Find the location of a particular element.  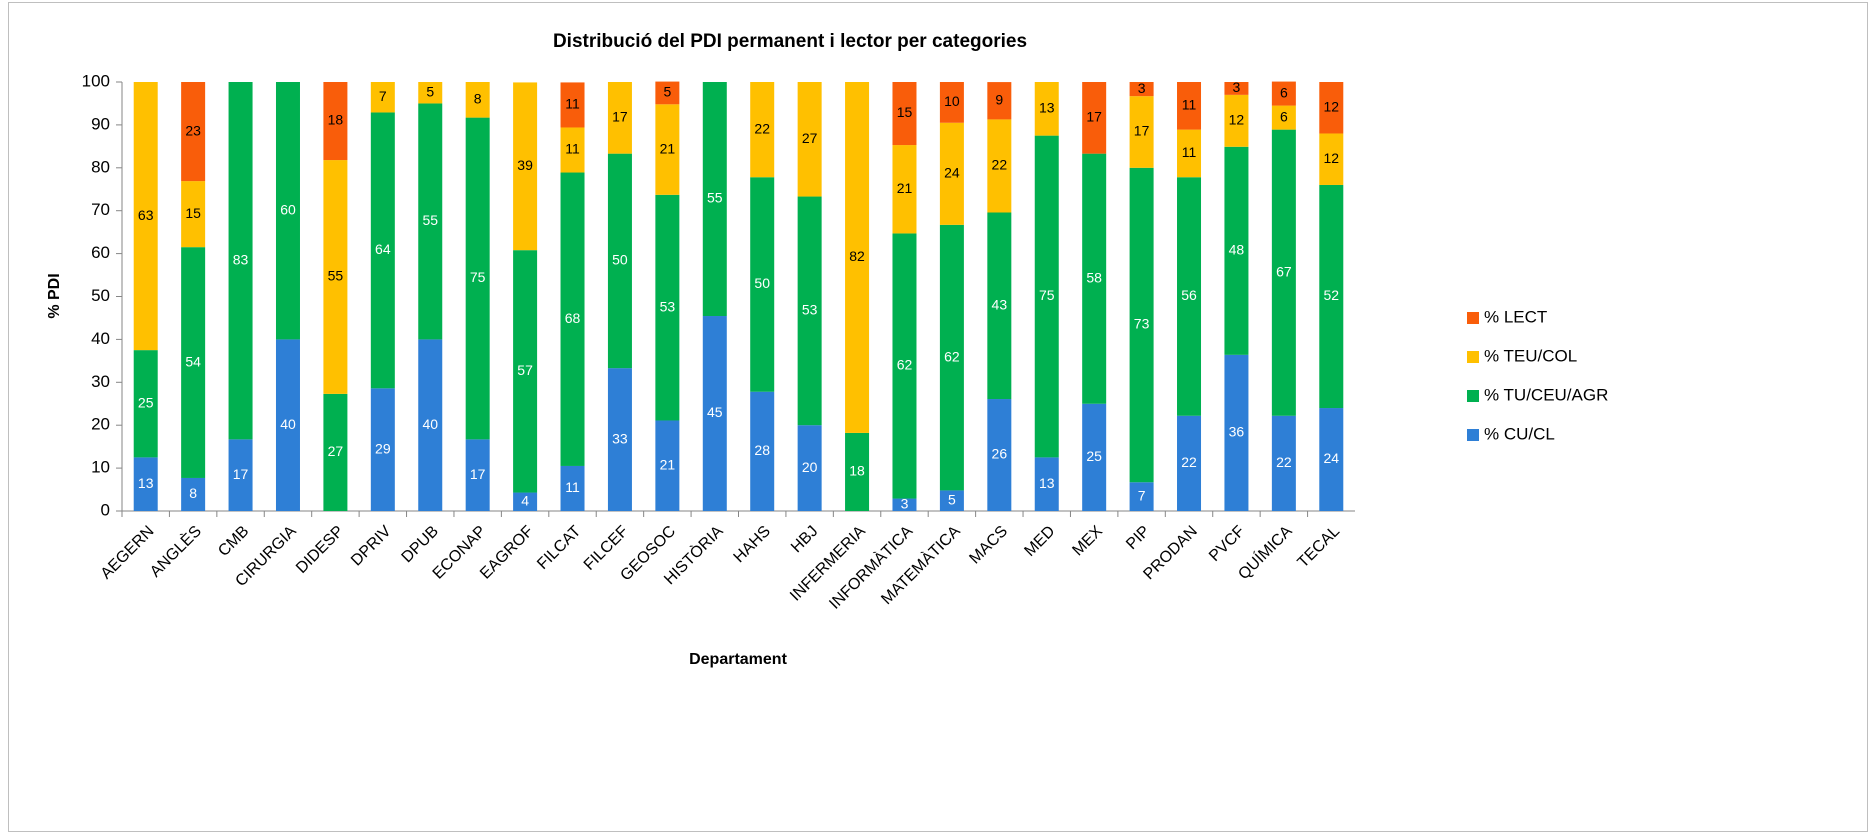

data-label: 4 is located at coordinates (525, 500).